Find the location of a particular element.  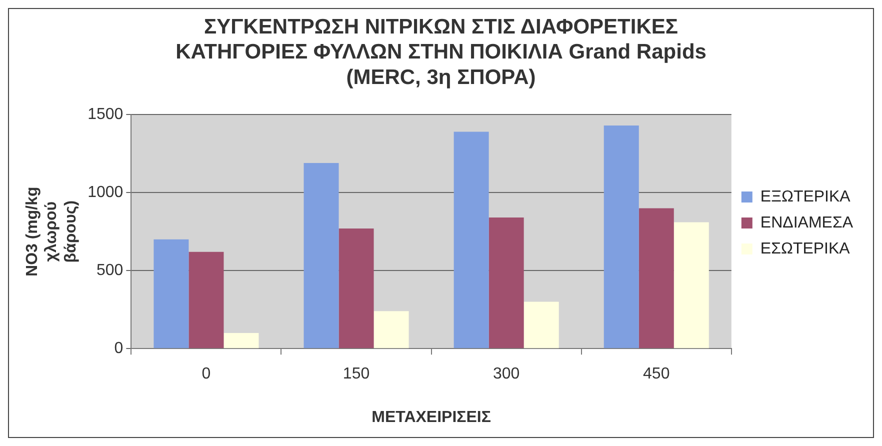

y-tick-label: 500 is located at coordinates (110, 271).